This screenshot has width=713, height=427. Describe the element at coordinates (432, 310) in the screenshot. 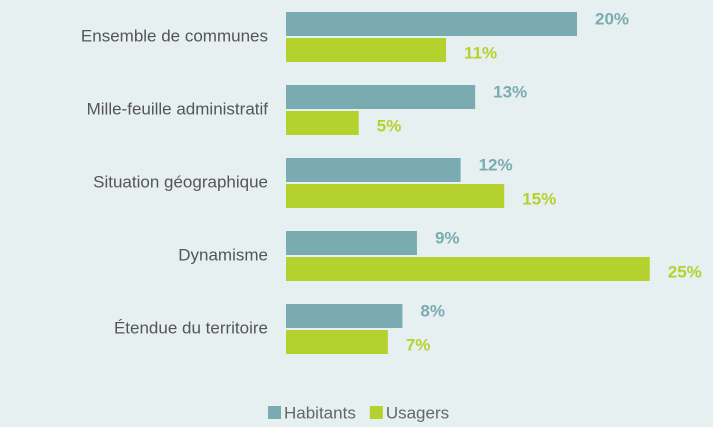

I see `value-label: 8%` at that location.